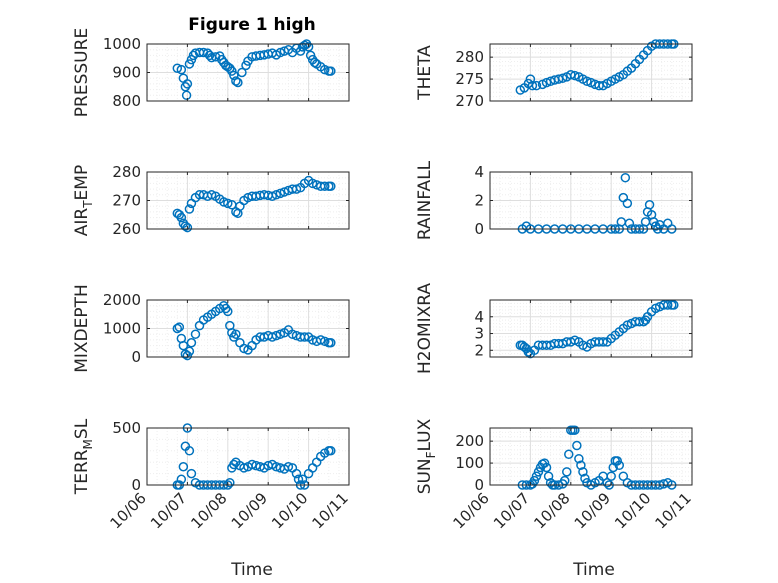  Describe the element at coordinates (426, 456) in the screenshot. I see `y-axis-label: SUNFLUX` at that location.